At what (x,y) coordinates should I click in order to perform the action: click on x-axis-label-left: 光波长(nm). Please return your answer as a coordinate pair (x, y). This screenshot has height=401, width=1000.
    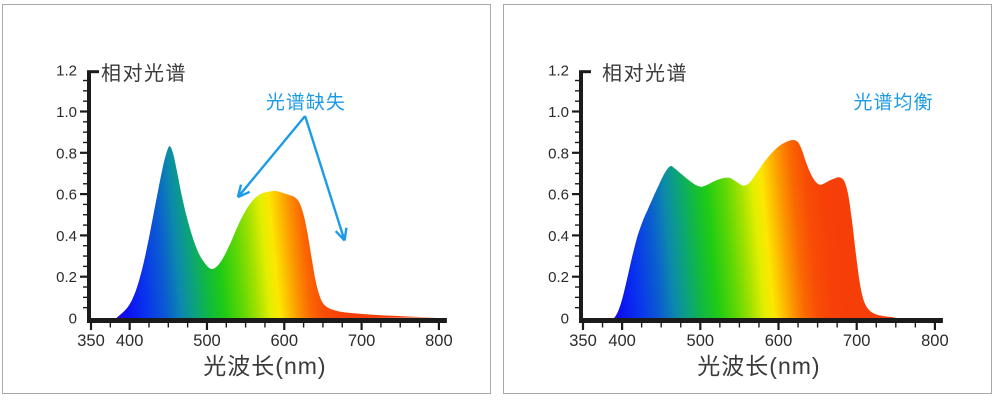
    Looking at the image, I should click on (265, 366).